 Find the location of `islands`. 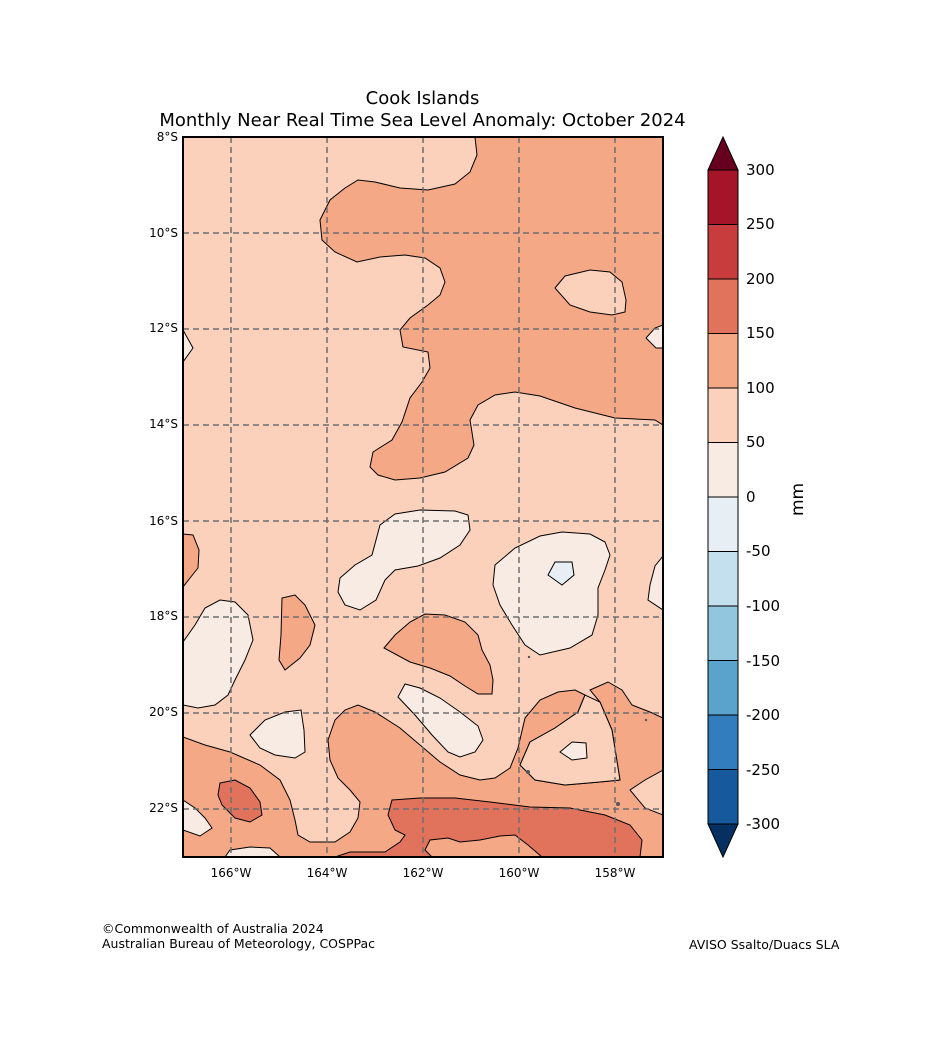

islands is located at coordinates (587, 730).